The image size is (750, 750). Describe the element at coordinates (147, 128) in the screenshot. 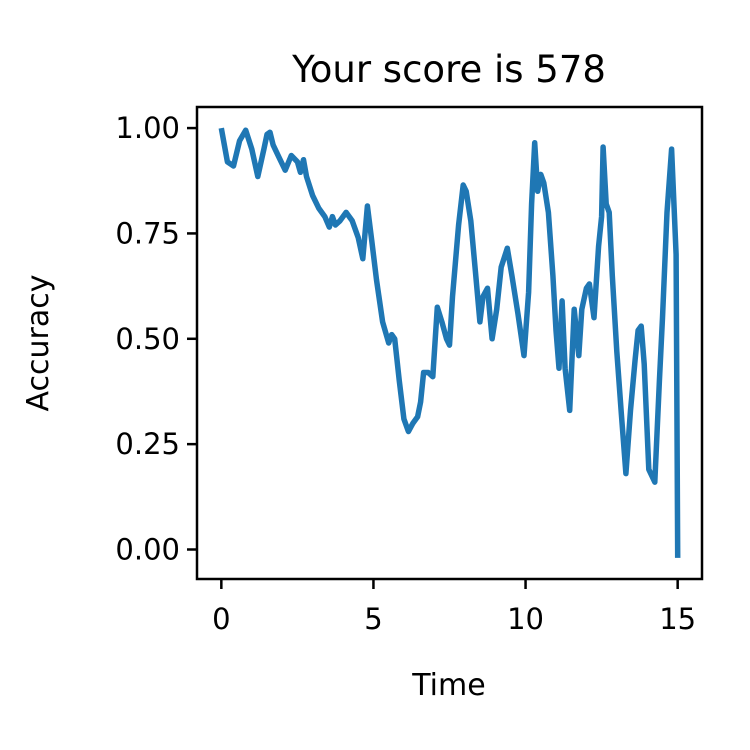

I see `y-tick-label: 1.00` at that location.